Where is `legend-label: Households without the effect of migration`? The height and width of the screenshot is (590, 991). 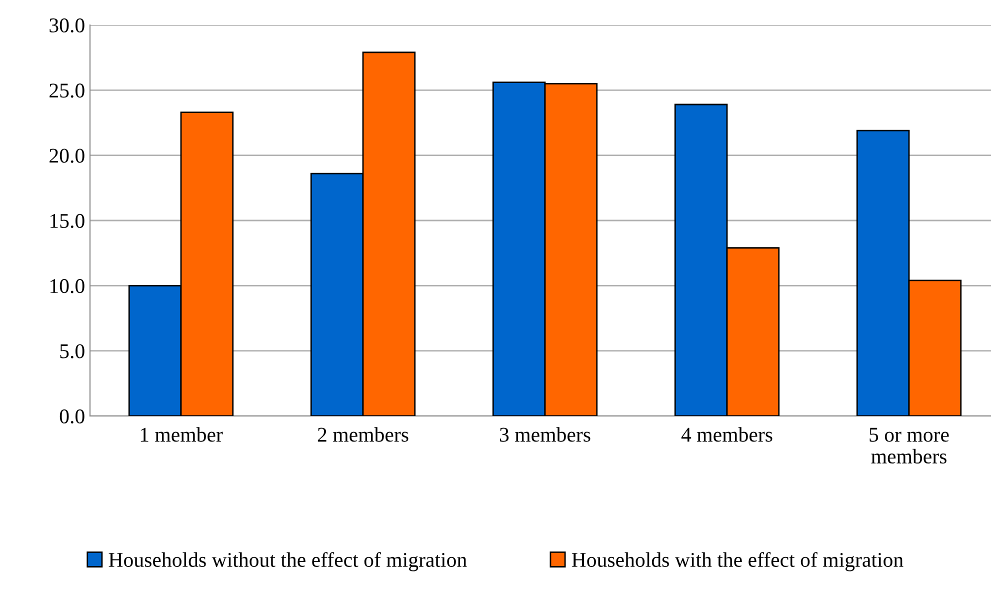 legend-label: Households without the effect of migration is located at coordinates (287, 562).